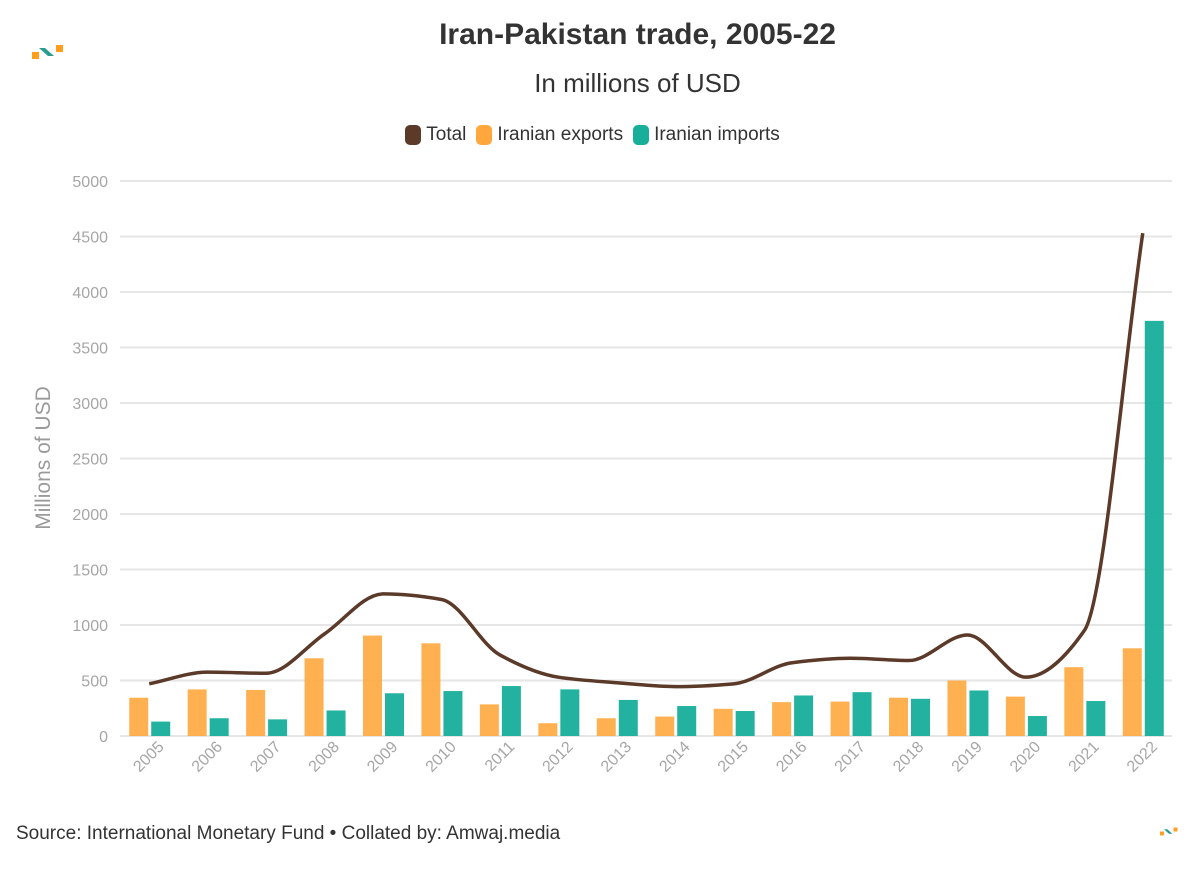  I want to click on bar-exports-2019, so click(957, 708).